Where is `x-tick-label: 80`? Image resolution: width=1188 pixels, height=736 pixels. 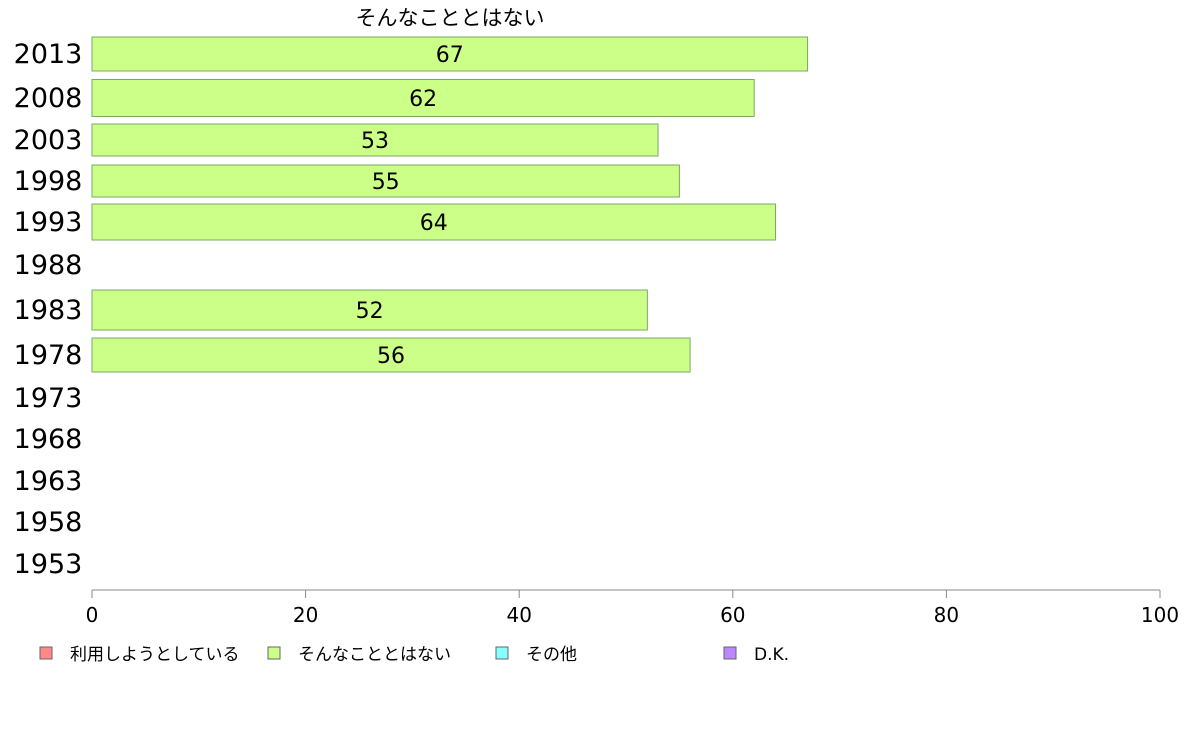 x-tick-label: 80 is located at coordinates (946, 615).